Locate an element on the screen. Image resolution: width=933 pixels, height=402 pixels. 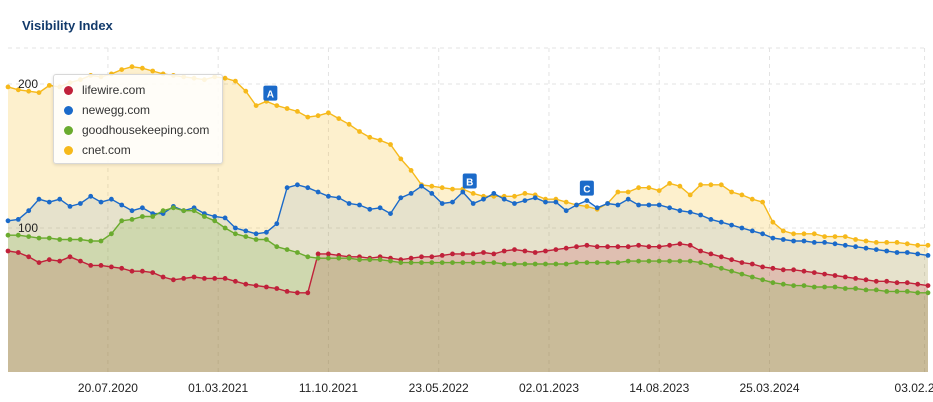
legend-label: cnet.com is located at coordinates (106, 150).